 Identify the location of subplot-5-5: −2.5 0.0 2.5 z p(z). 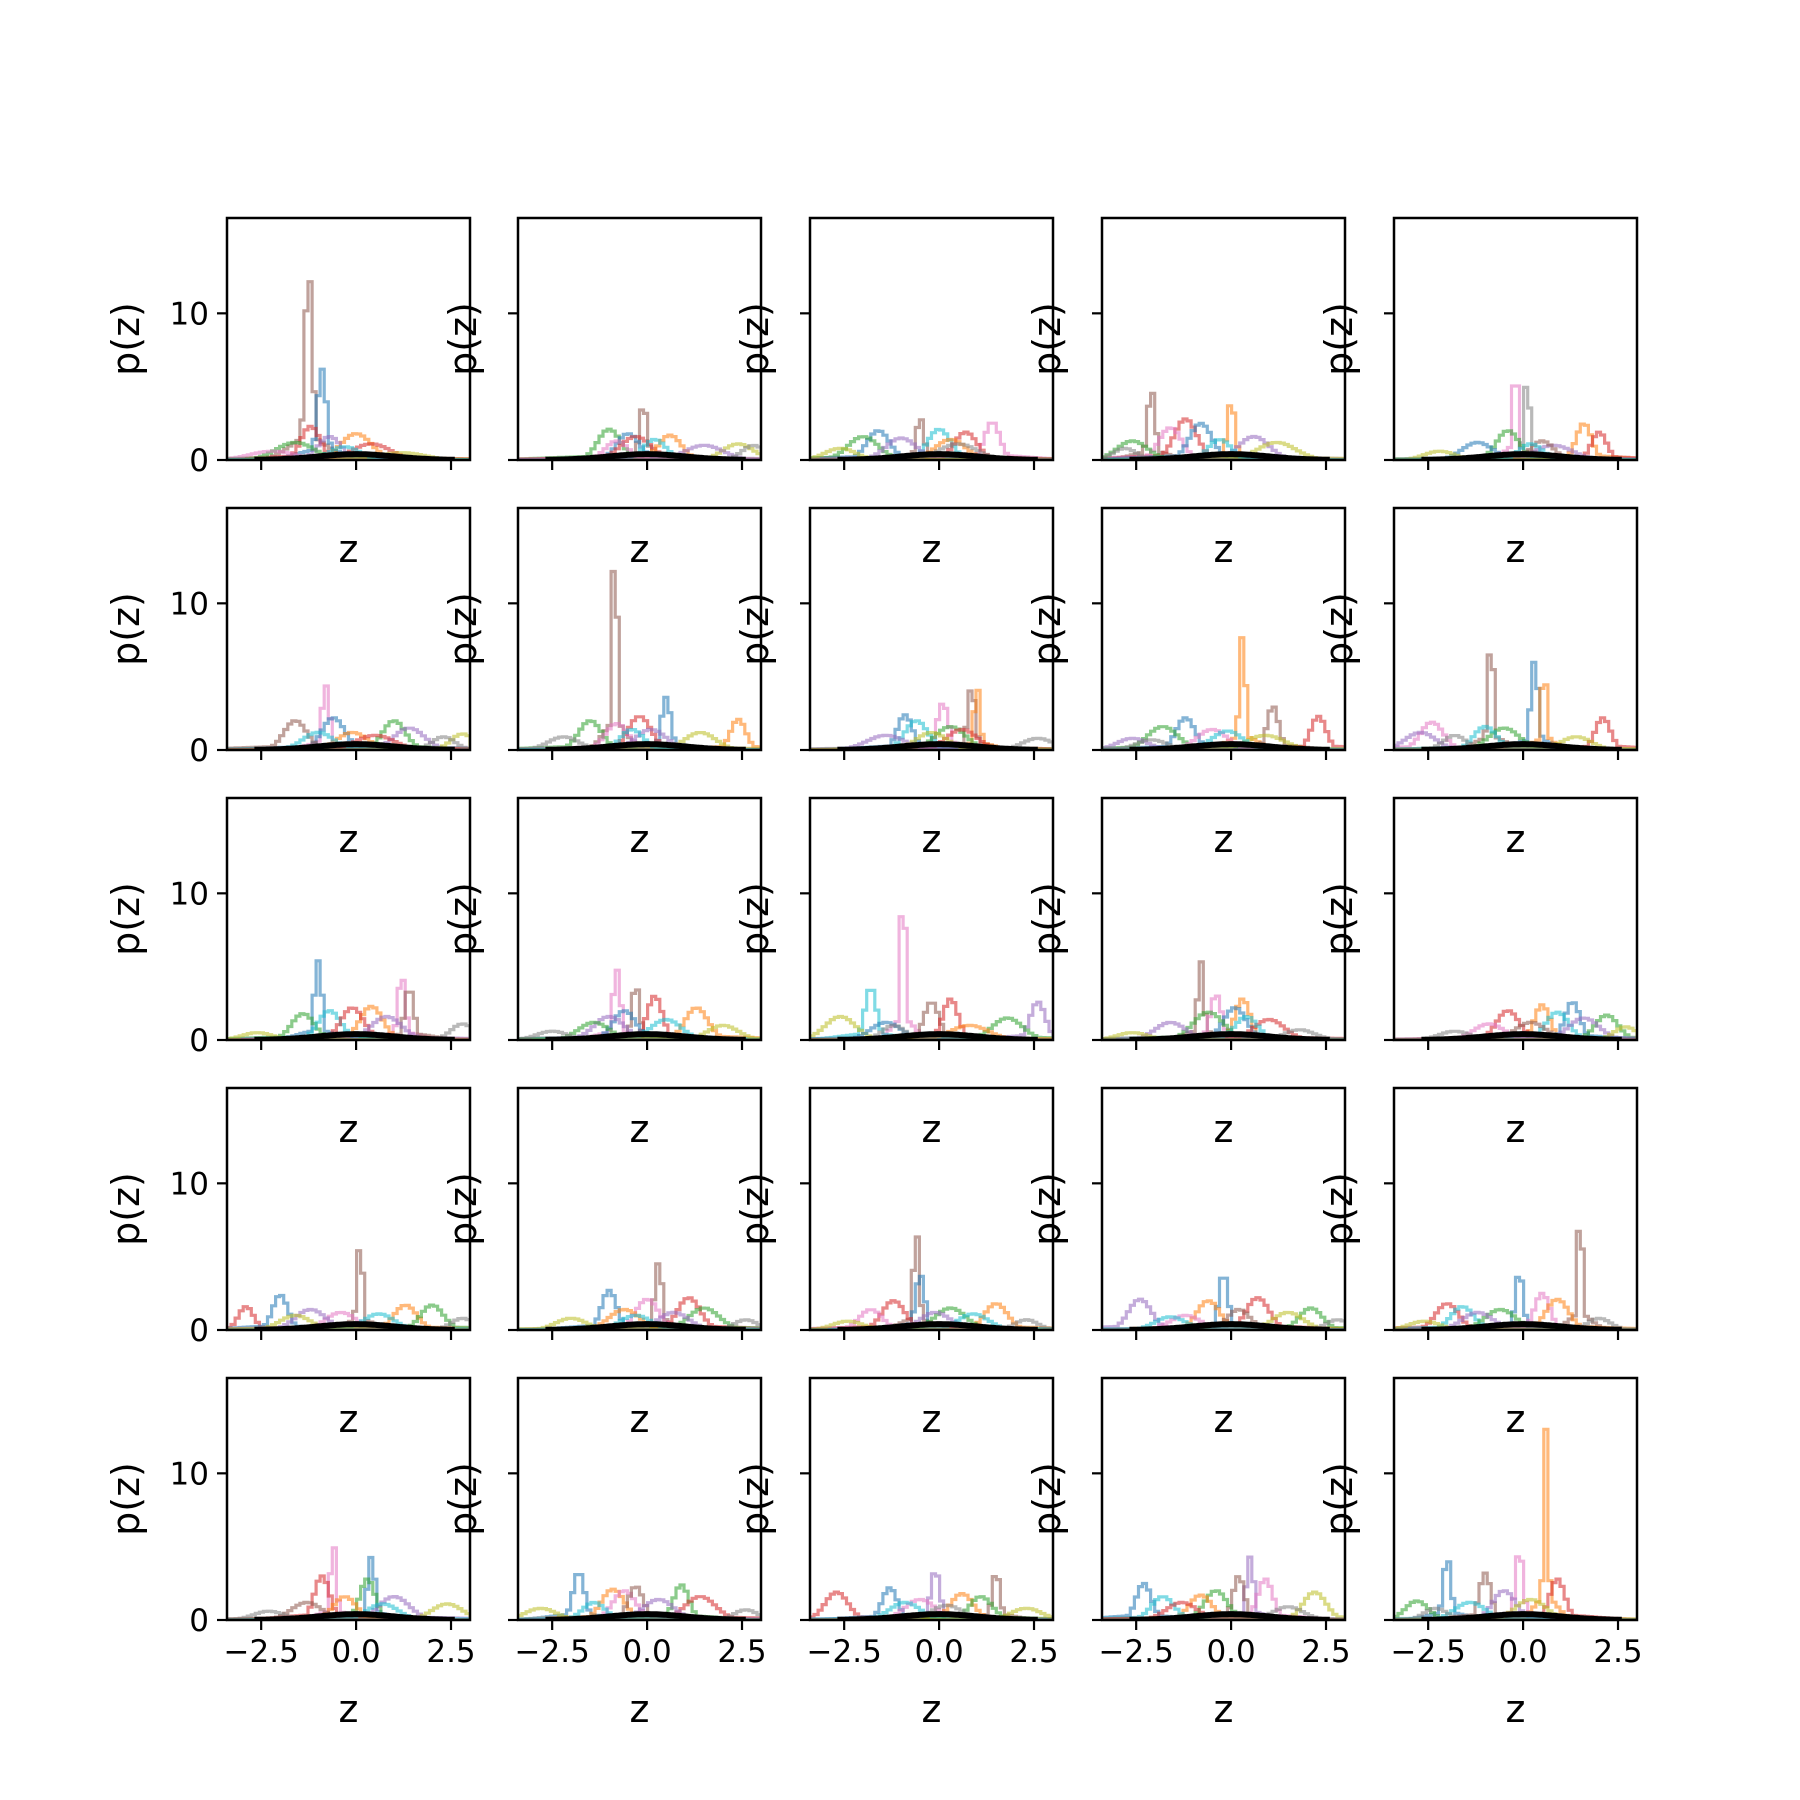
(1480, 1553).